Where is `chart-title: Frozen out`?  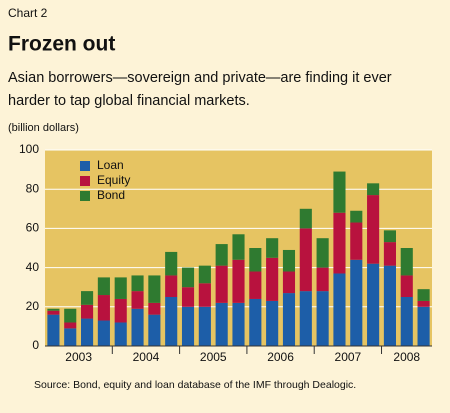
chart-title: Frozen out is located at coordinates (61, 44).